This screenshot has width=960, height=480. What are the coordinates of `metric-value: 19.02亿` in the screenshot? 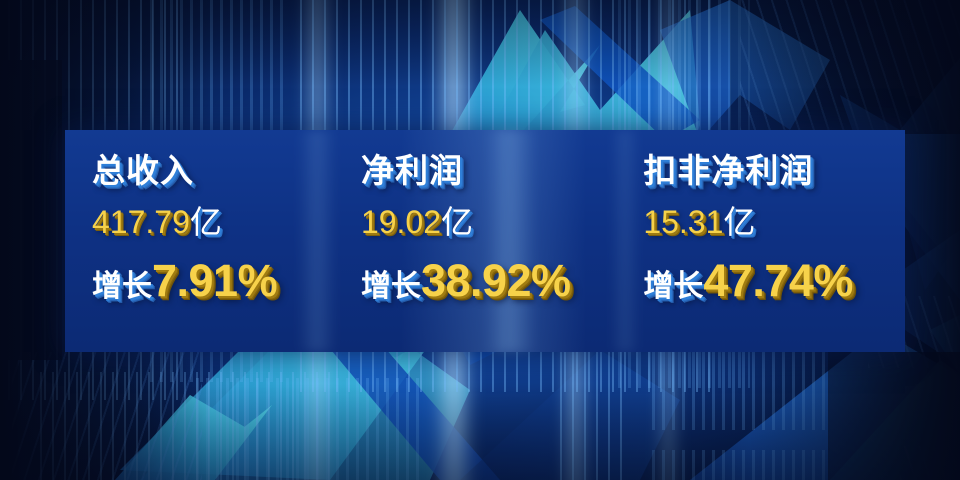 It's located at (417, 222).